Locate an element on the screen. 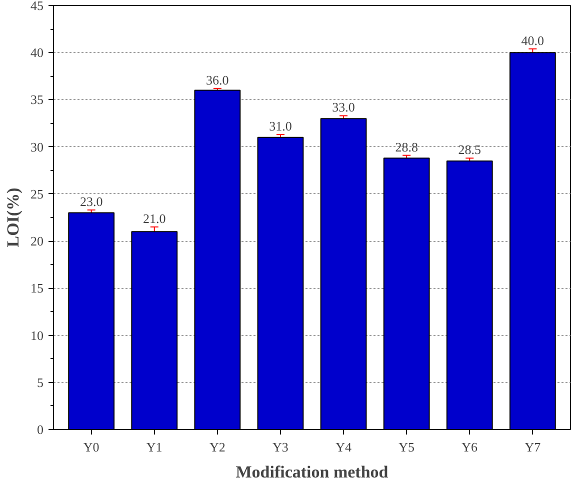  y-tick-label: 40 is located at coordinates (37, 52).